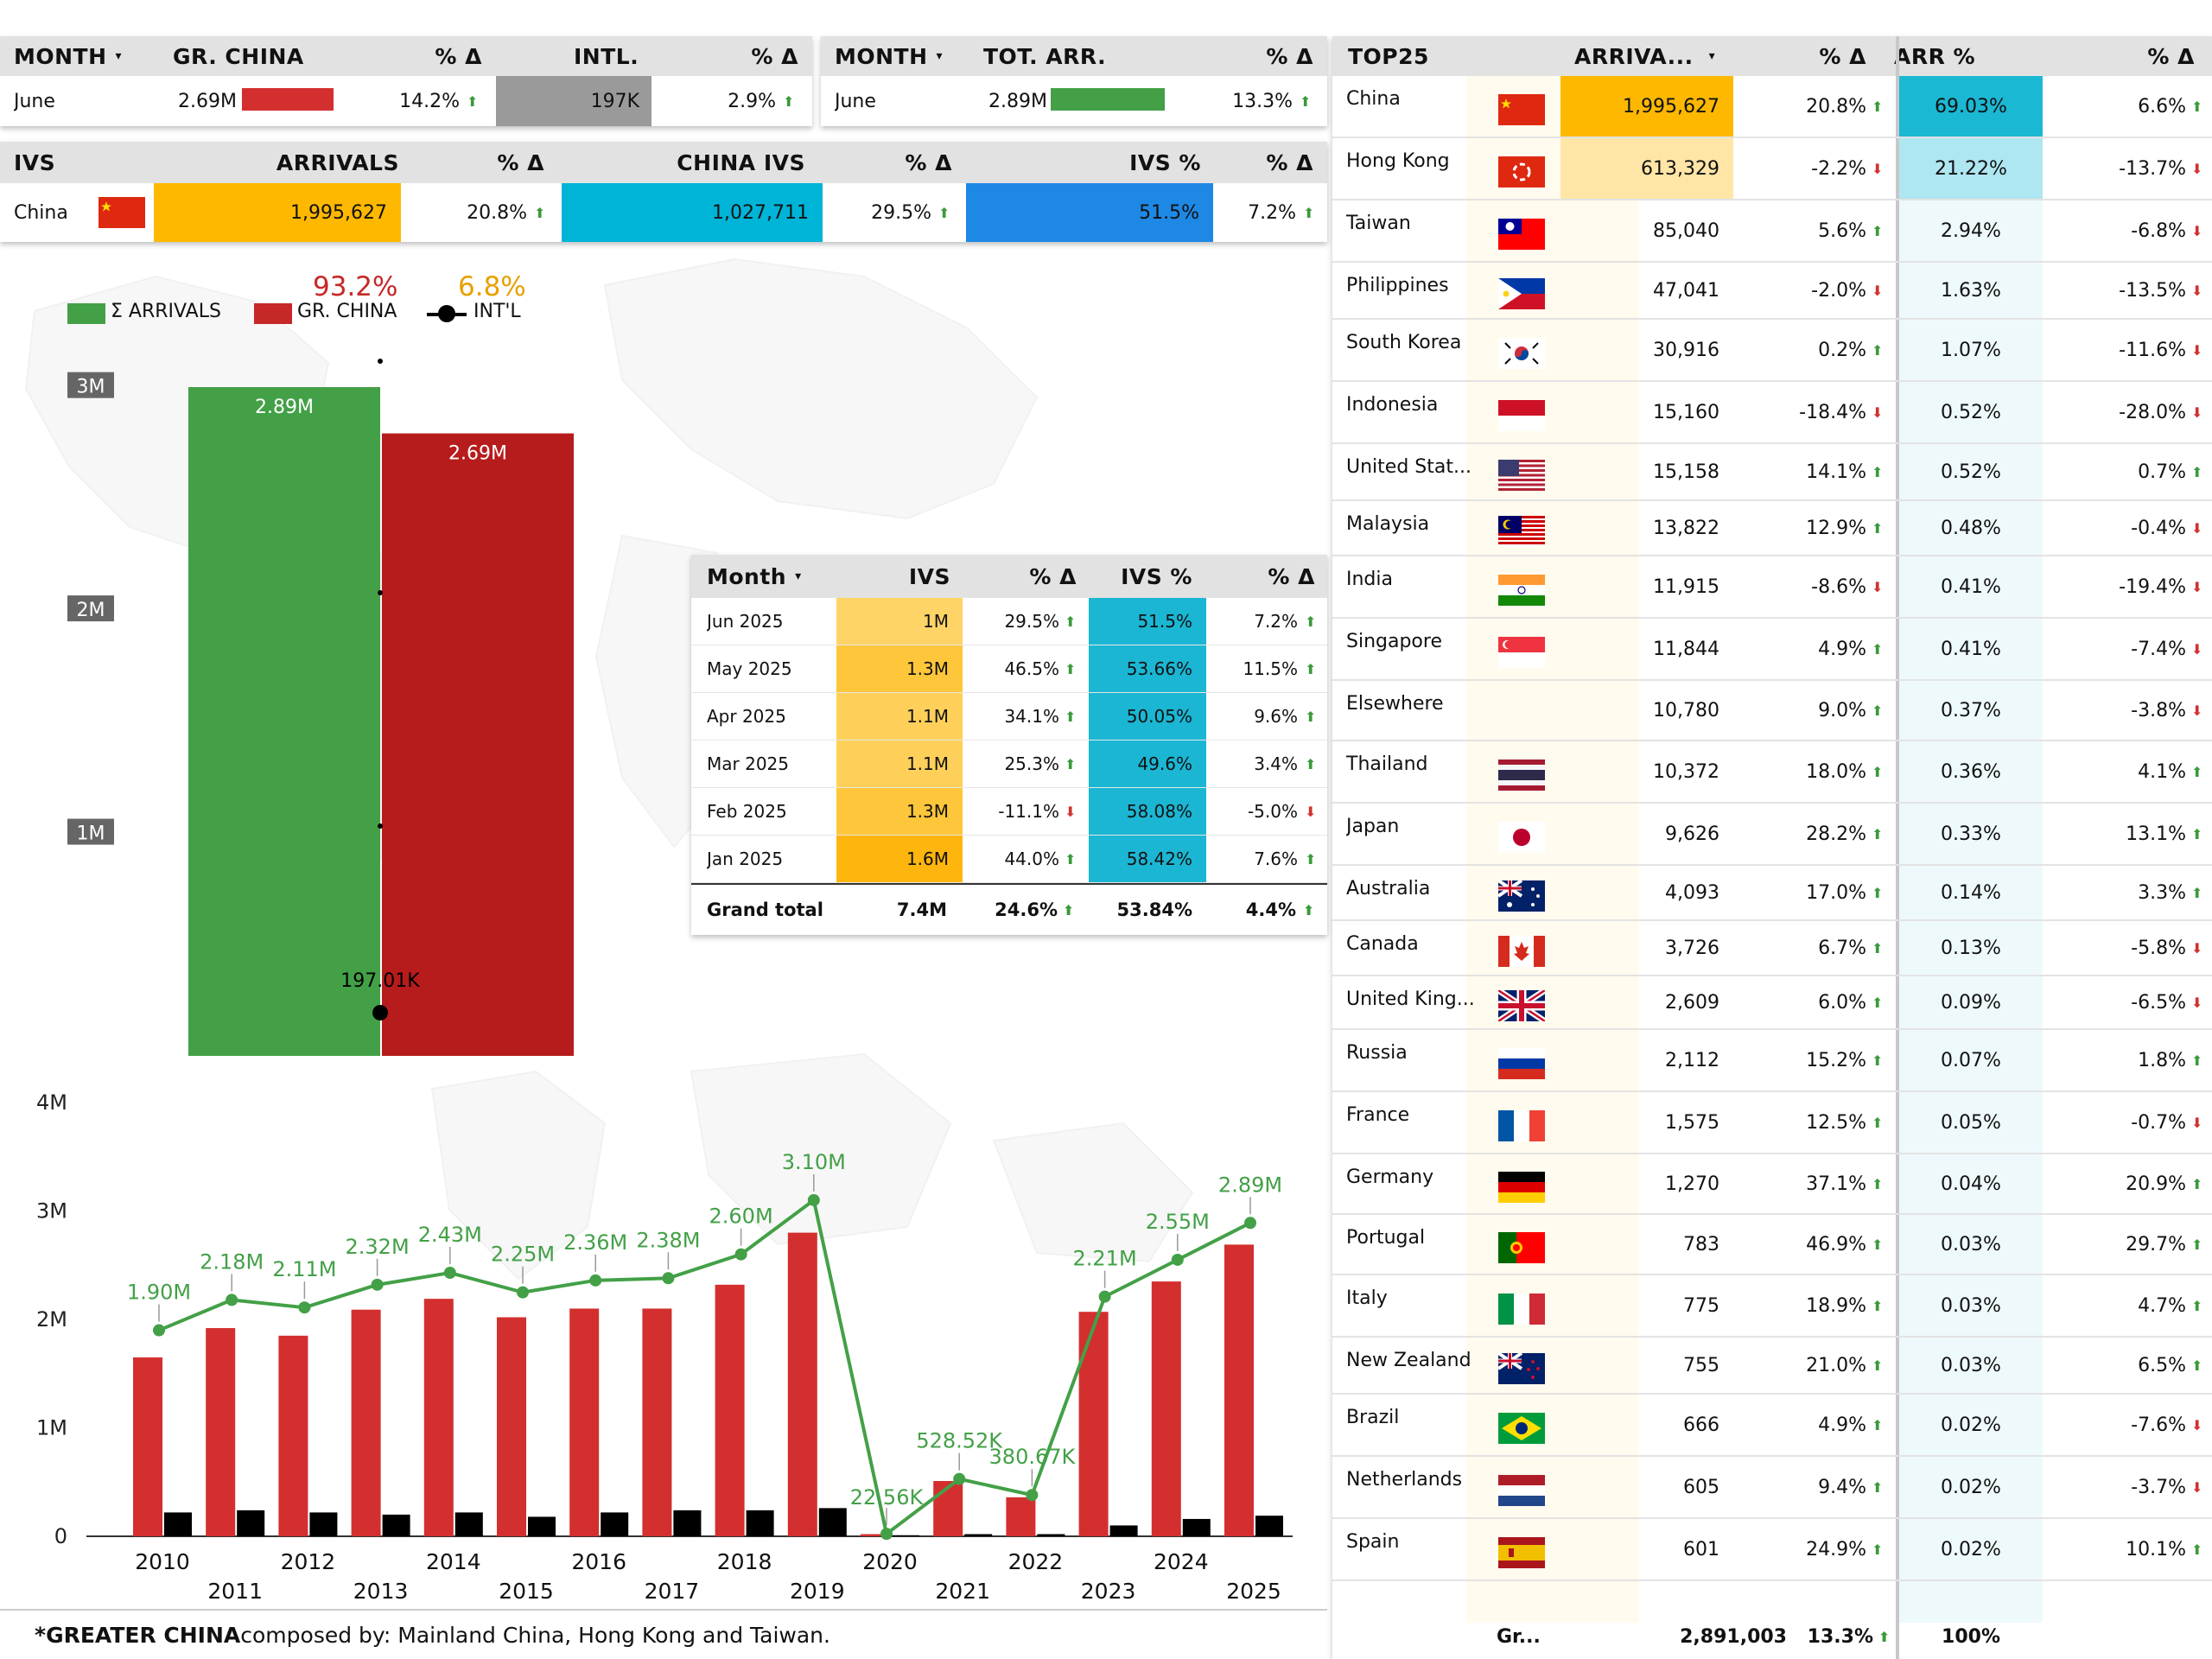 Image resolution: width=2212 pixels, height=1659 pixels. What do you see at coordinates (1660, 56) in the screenshot?
I see `arrivals-header: ARRIVA... ▾` at bounding box center [1660, 56].